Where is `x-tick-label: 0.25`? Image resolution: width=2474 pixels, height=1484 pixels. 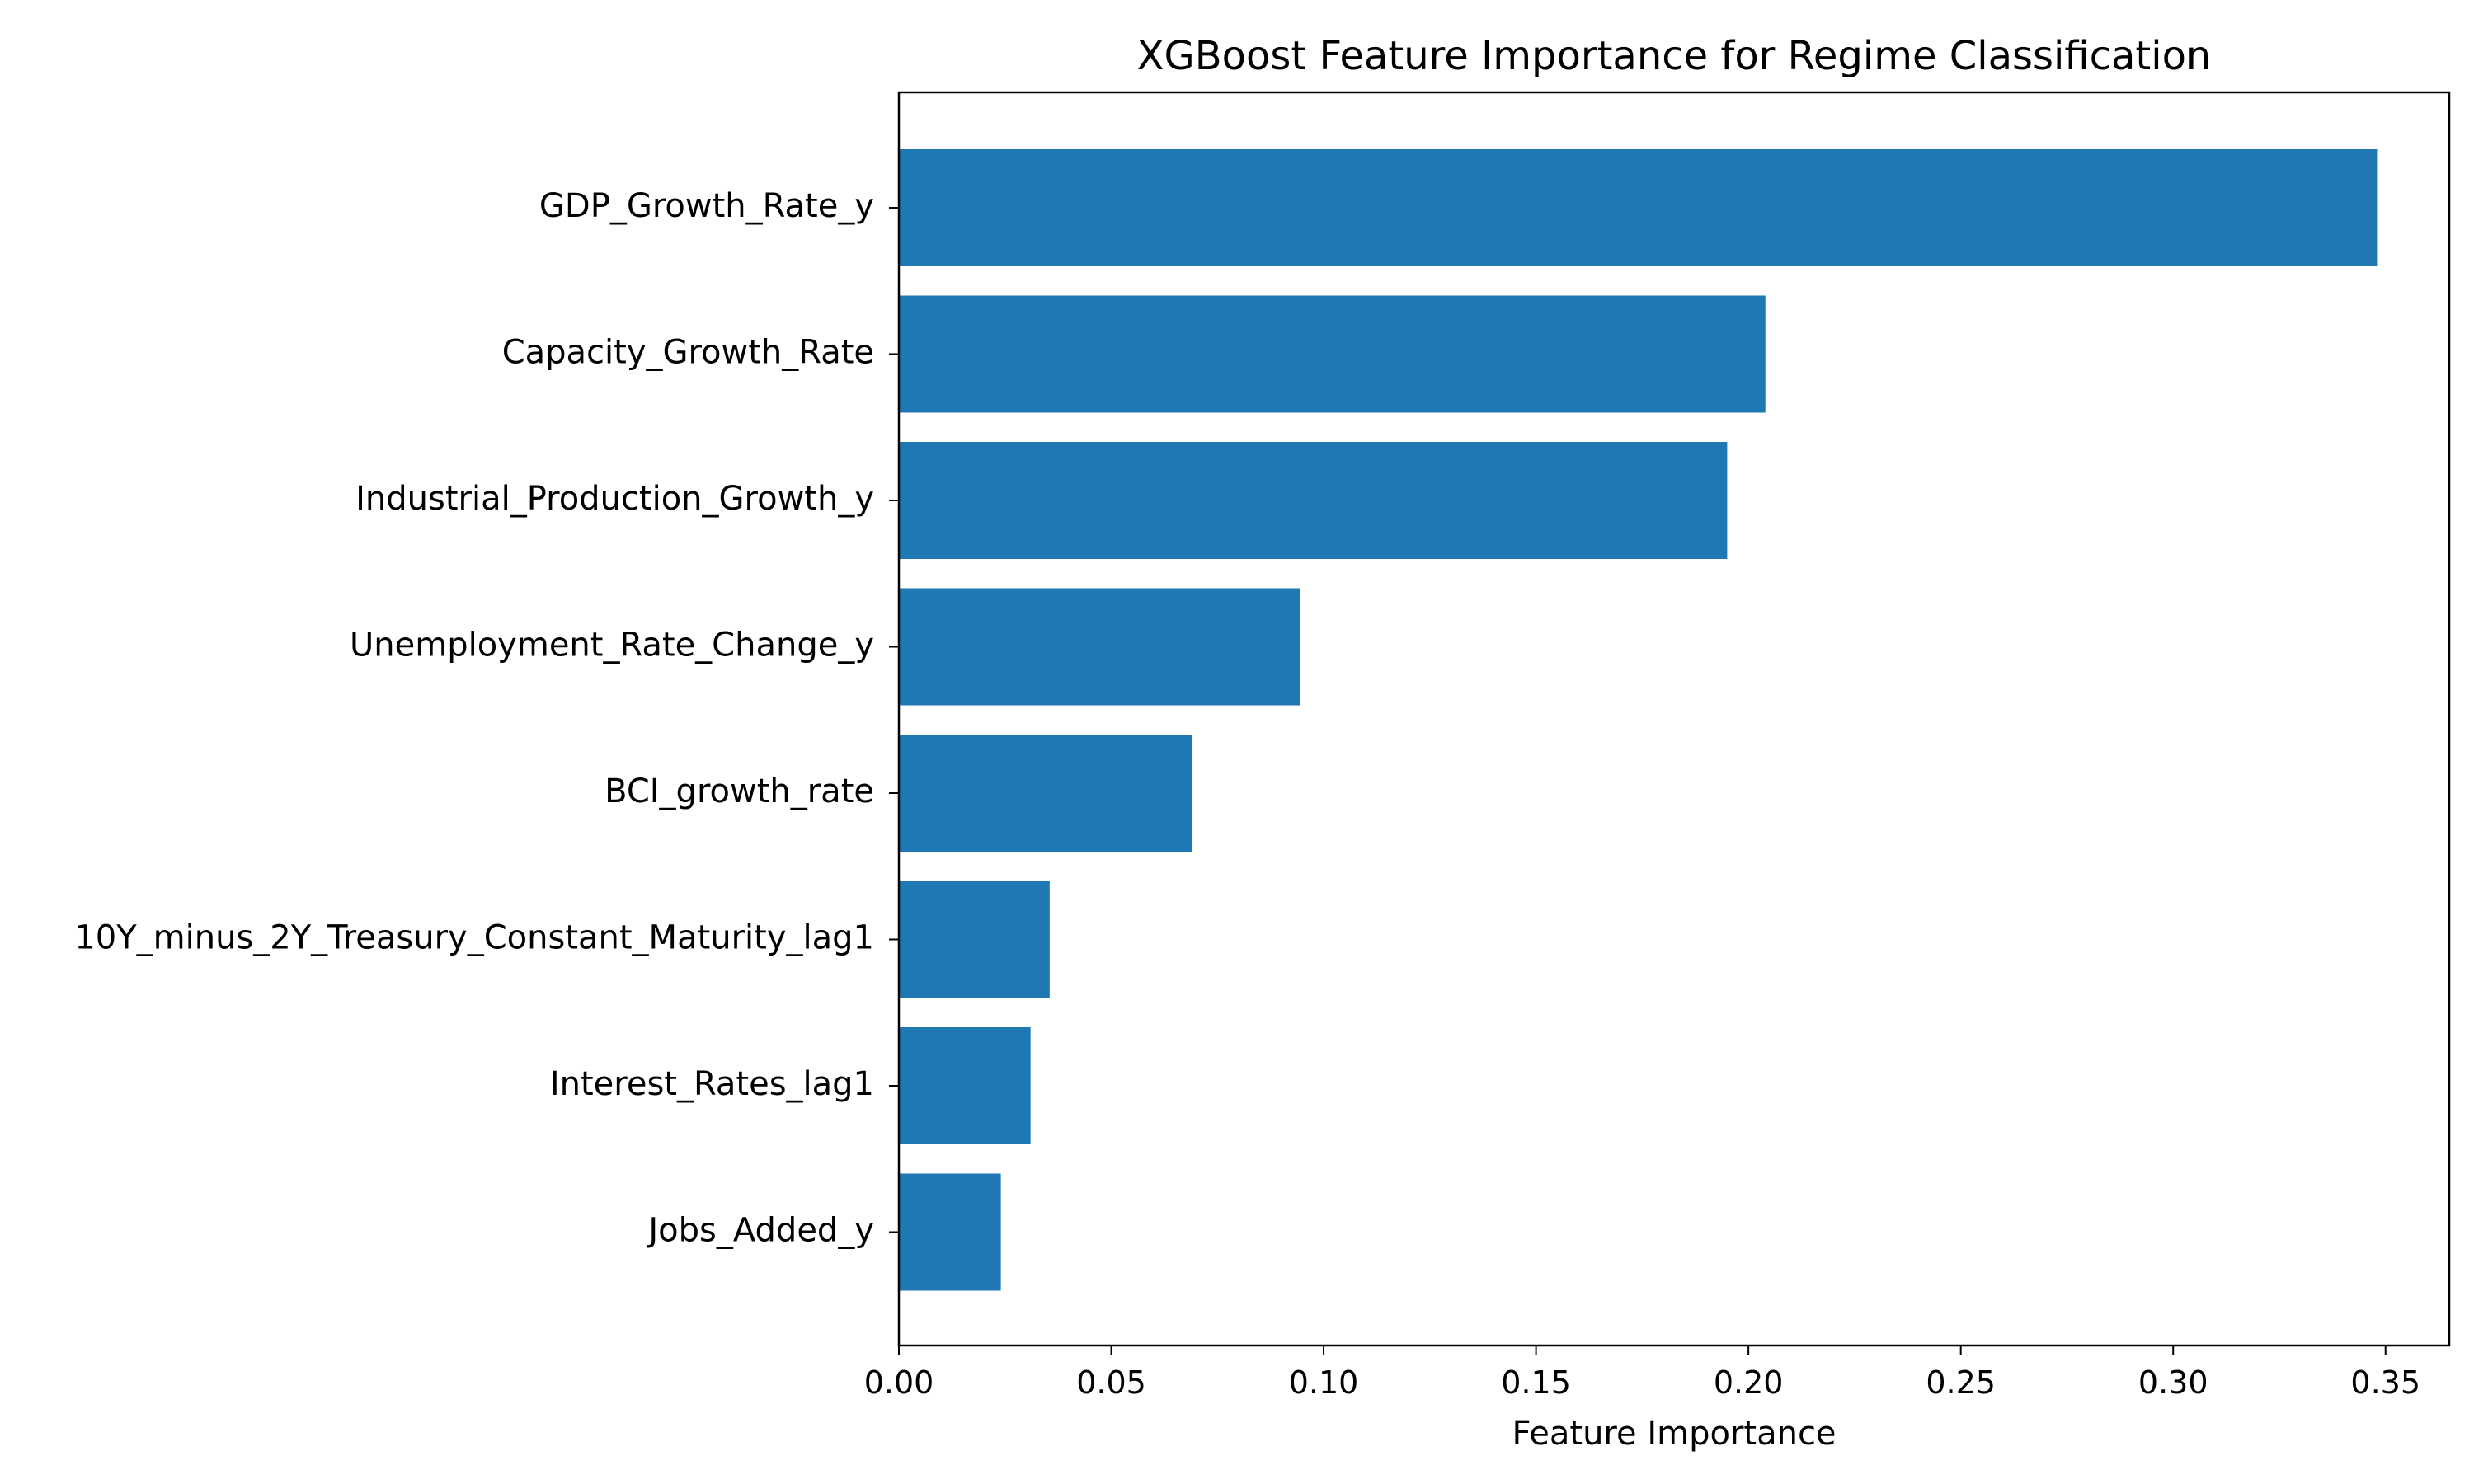 x-tick-label: 0.25 is located at coordinates (1961, 1382).